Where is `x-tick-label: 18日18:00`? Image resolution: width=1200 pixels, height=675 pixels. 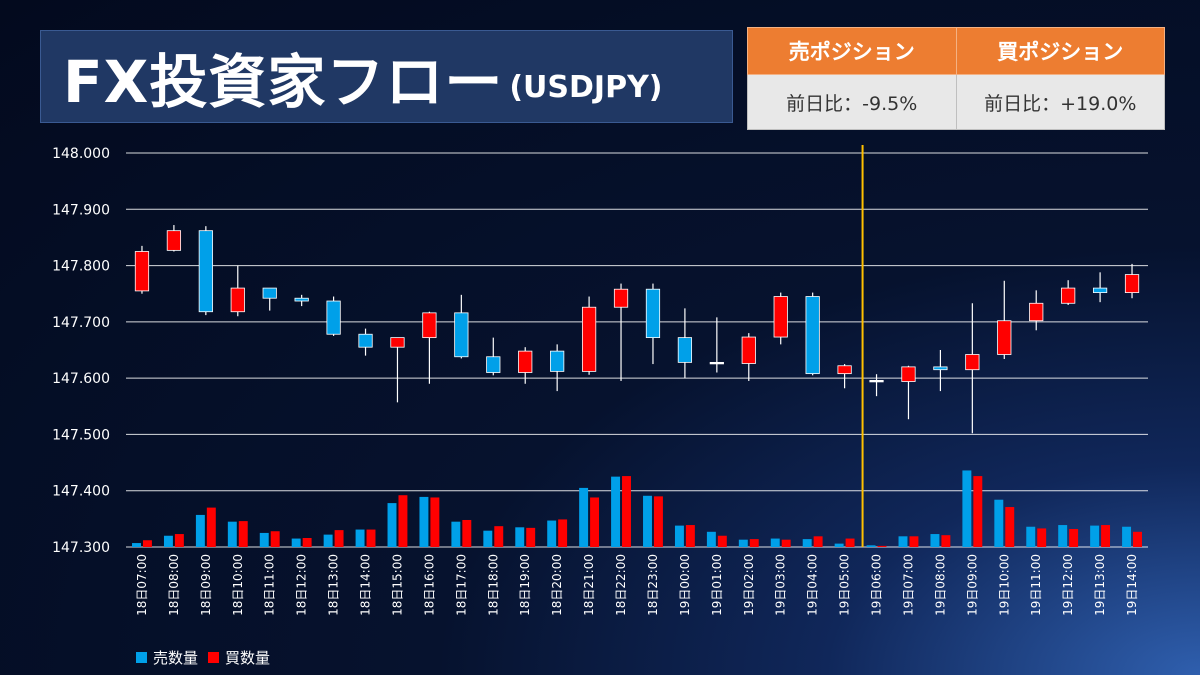 x-tick-label: 18日18:00 is located at coordinates (493, 585).